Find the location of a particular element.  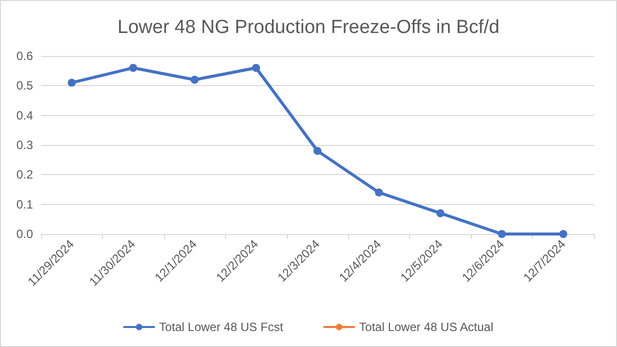

y-tick-label: 0.3 is located at coordinates (25, 145).